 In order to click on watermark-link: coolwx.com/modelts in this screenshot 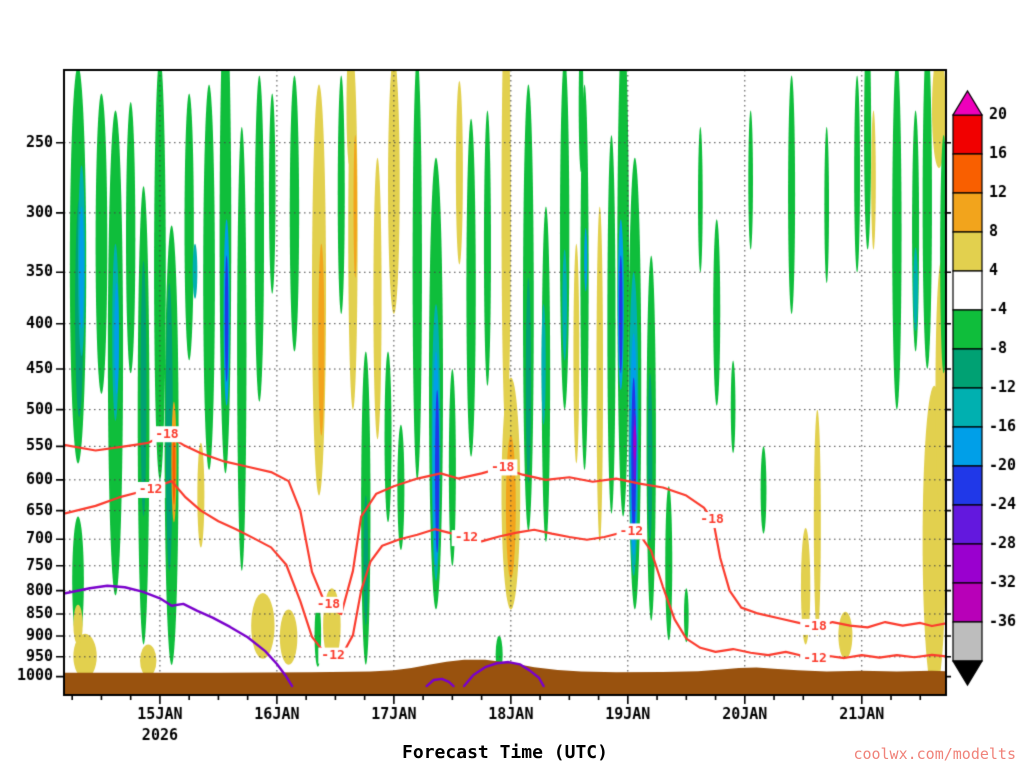, I will do `click(934, 754)`.